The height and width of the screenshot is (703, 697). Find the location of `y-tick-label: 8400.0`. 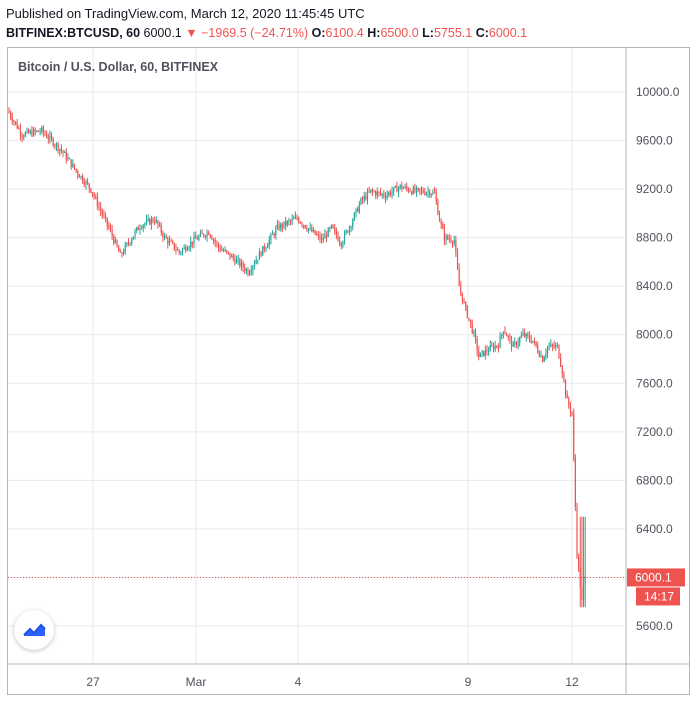

y-tick-label: 8400.0 is located at coordinates (654, 286).